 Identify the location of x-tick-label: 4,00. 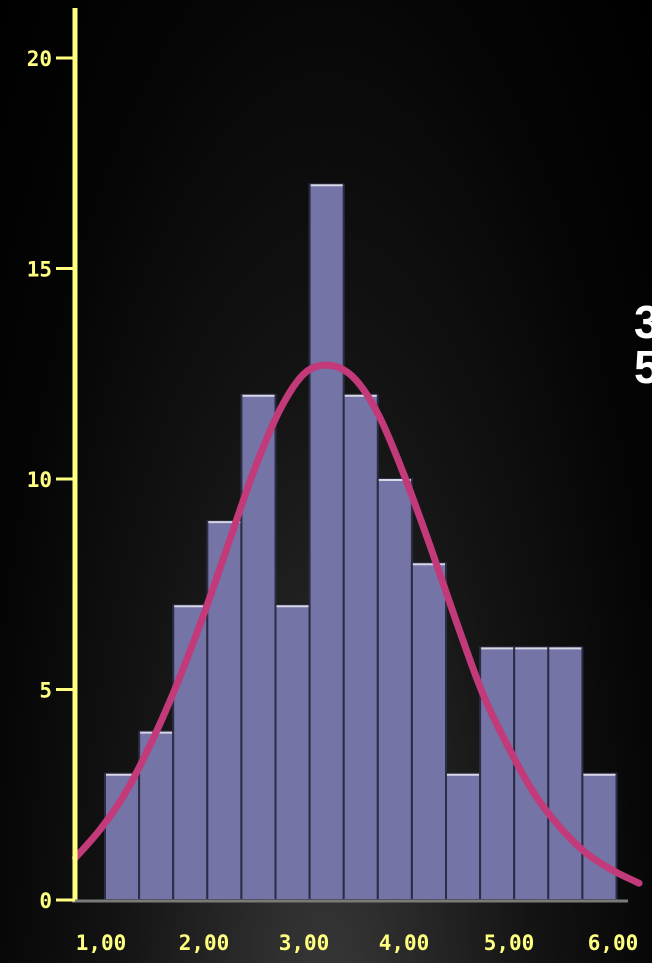
(404, 943).